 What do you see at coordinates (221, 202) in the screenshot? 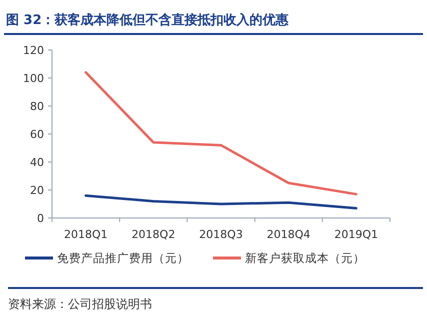
I see `line-series` at bounding box center [221, 202].